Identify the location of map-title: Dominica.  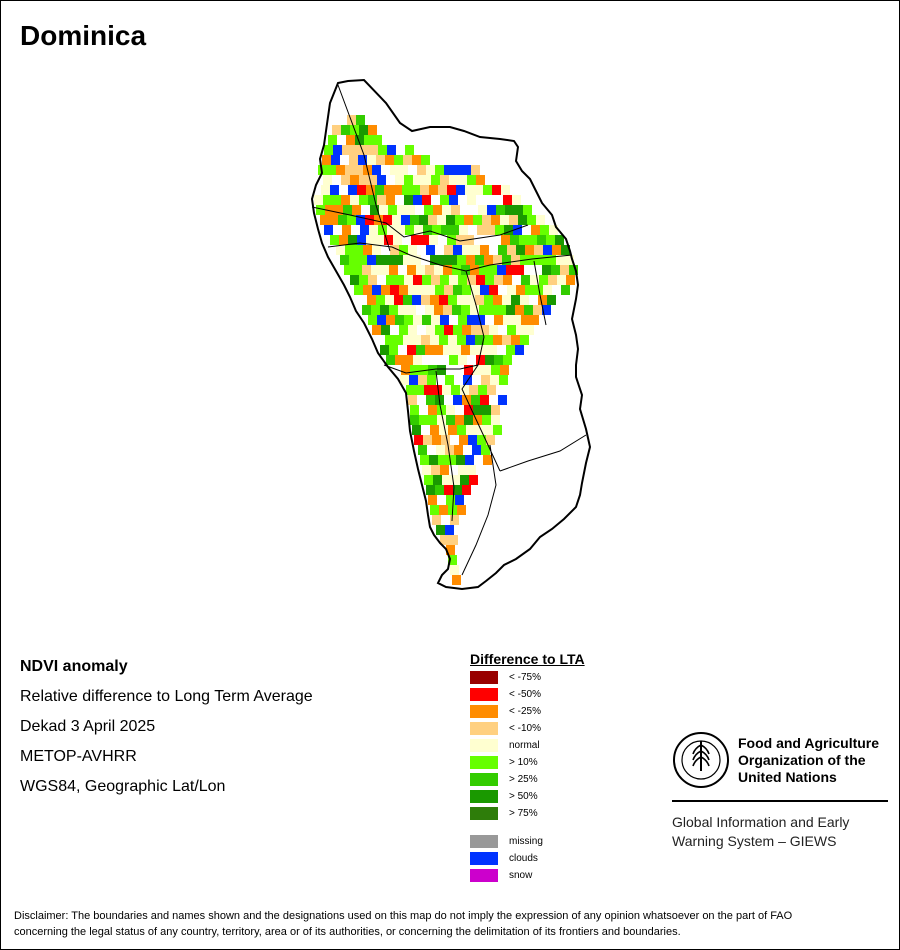
(83, 35).